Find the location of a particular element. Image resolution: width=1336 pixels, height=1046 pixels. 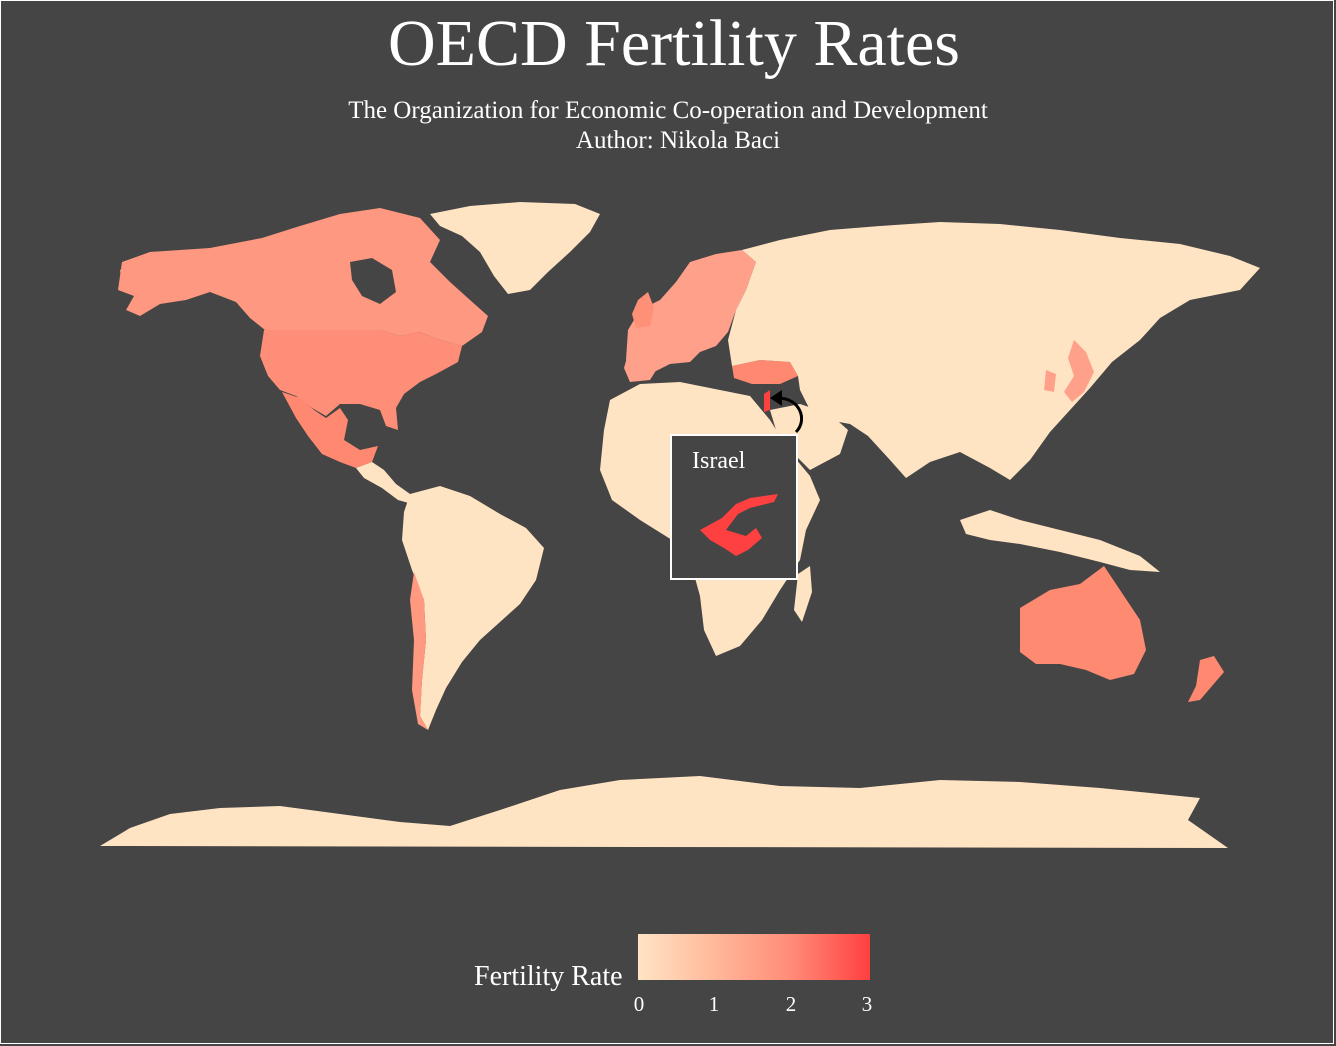

legend-color-bar is located at coordinates (754, 957).